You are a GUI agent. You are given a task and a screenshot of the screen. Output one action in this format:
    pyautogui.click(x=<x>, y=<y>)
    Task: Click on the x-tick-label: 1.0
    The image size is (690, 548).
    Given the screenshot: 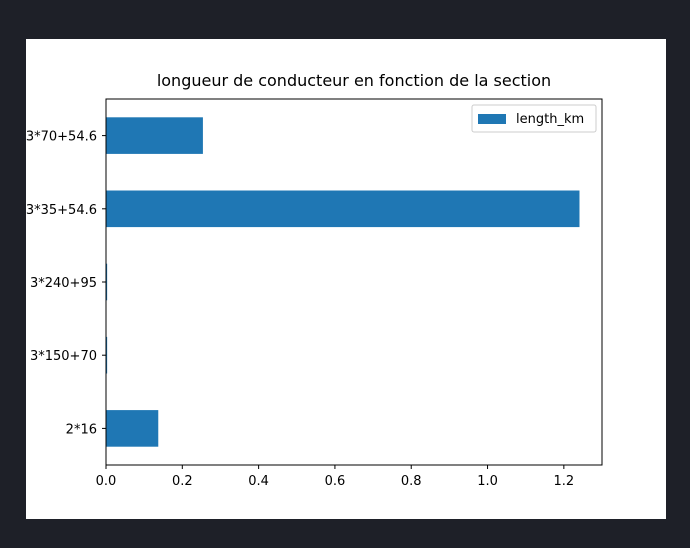 What is the action you would take?
    pyautogui.click(x=487, y=481)
    